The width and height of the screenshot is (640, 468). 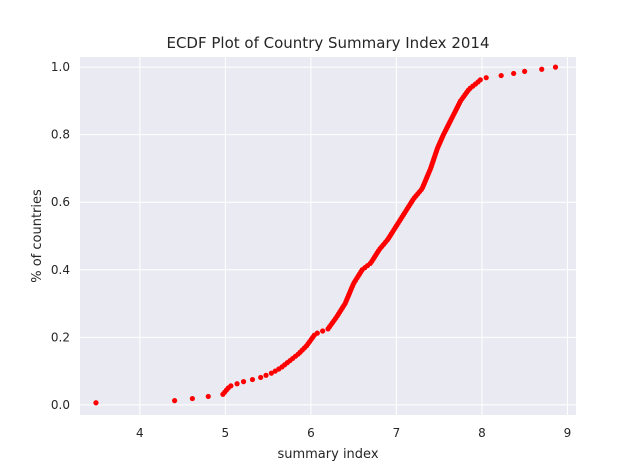 What do you see at coordinates (37, 236) in the screenshot?
I see `y-axis-label: % of countries` at bounding box center [37, 236].